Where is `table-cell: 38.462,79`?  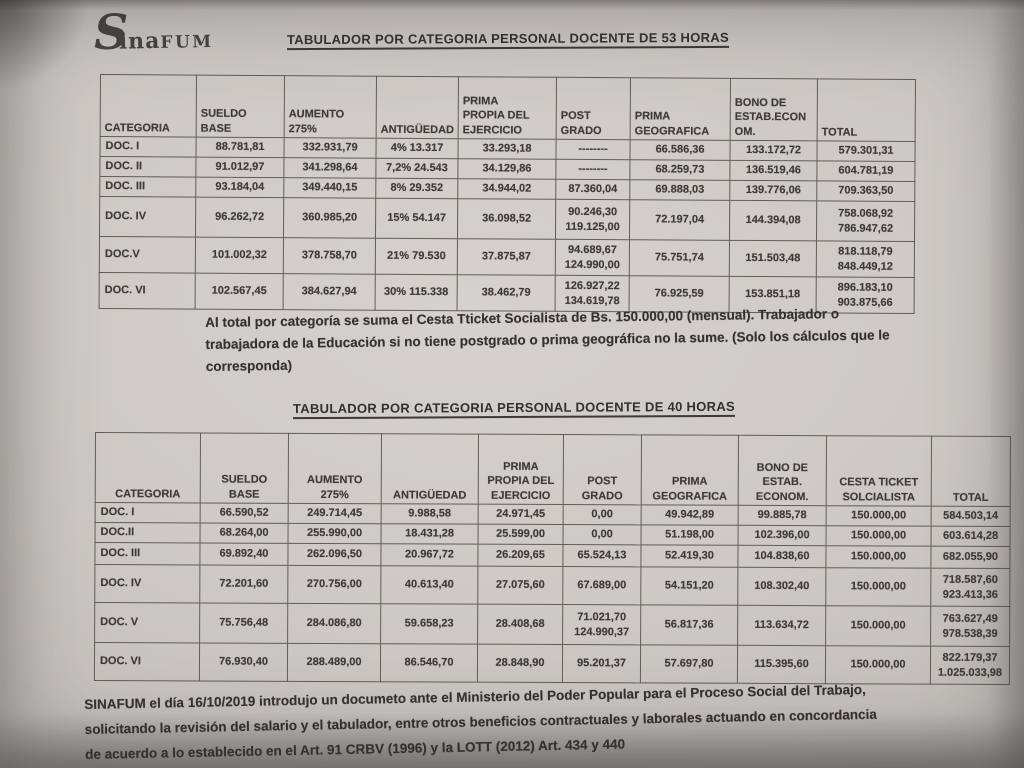
table-cell: 38.462,79 is located at coordinates (506, 293).